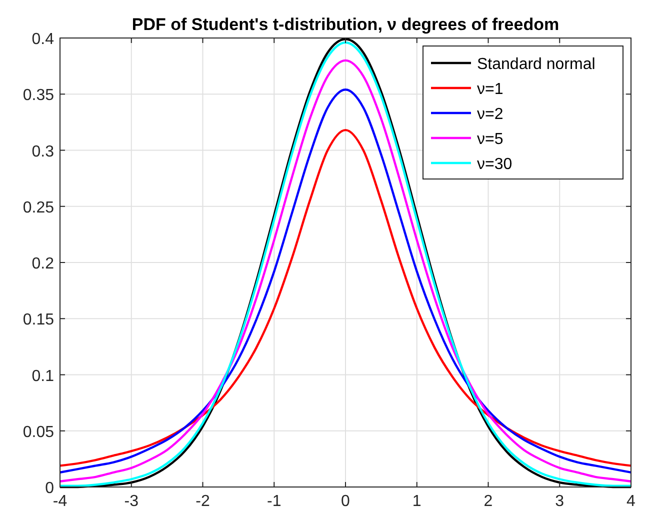  I want to click on legend-label: ν=1, so click(490, 89).